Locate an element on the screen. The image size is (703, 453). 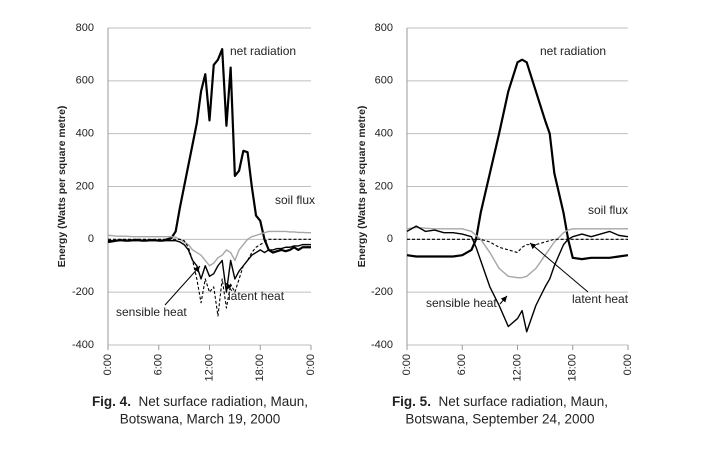
caption-line: Botswana, March 19, 2000 is located at coordinates (200, 419).